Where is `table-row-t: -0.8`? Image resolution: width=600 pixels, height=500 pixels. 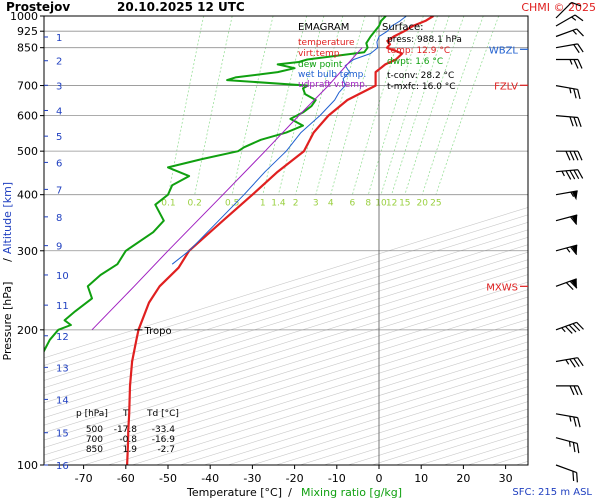 table-row-t: -0.8 is located at coordinates (128, 440).